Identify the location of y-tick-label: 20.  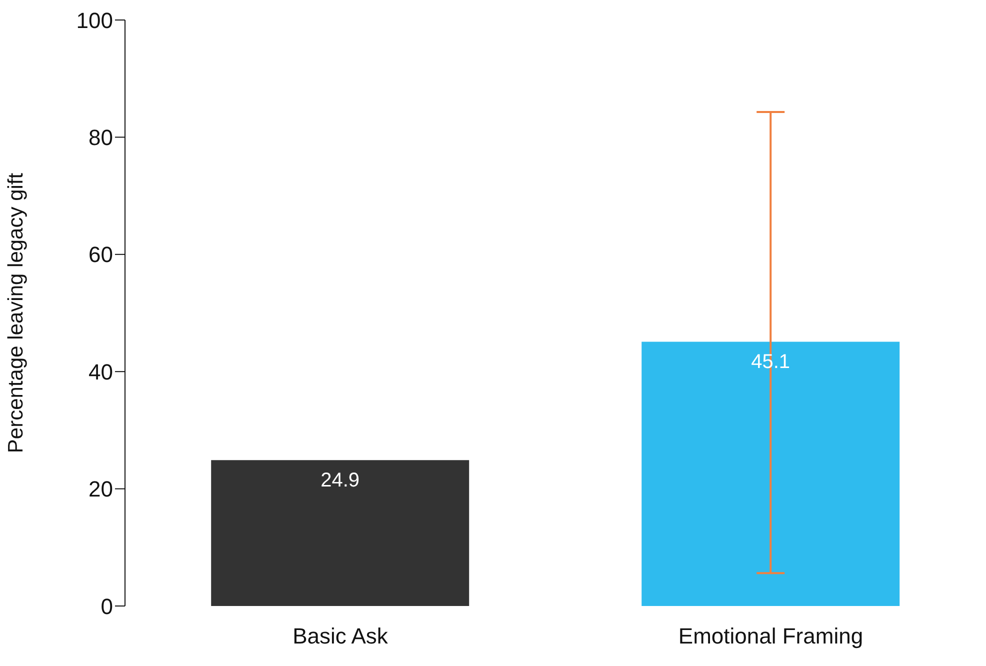
(100, 489).